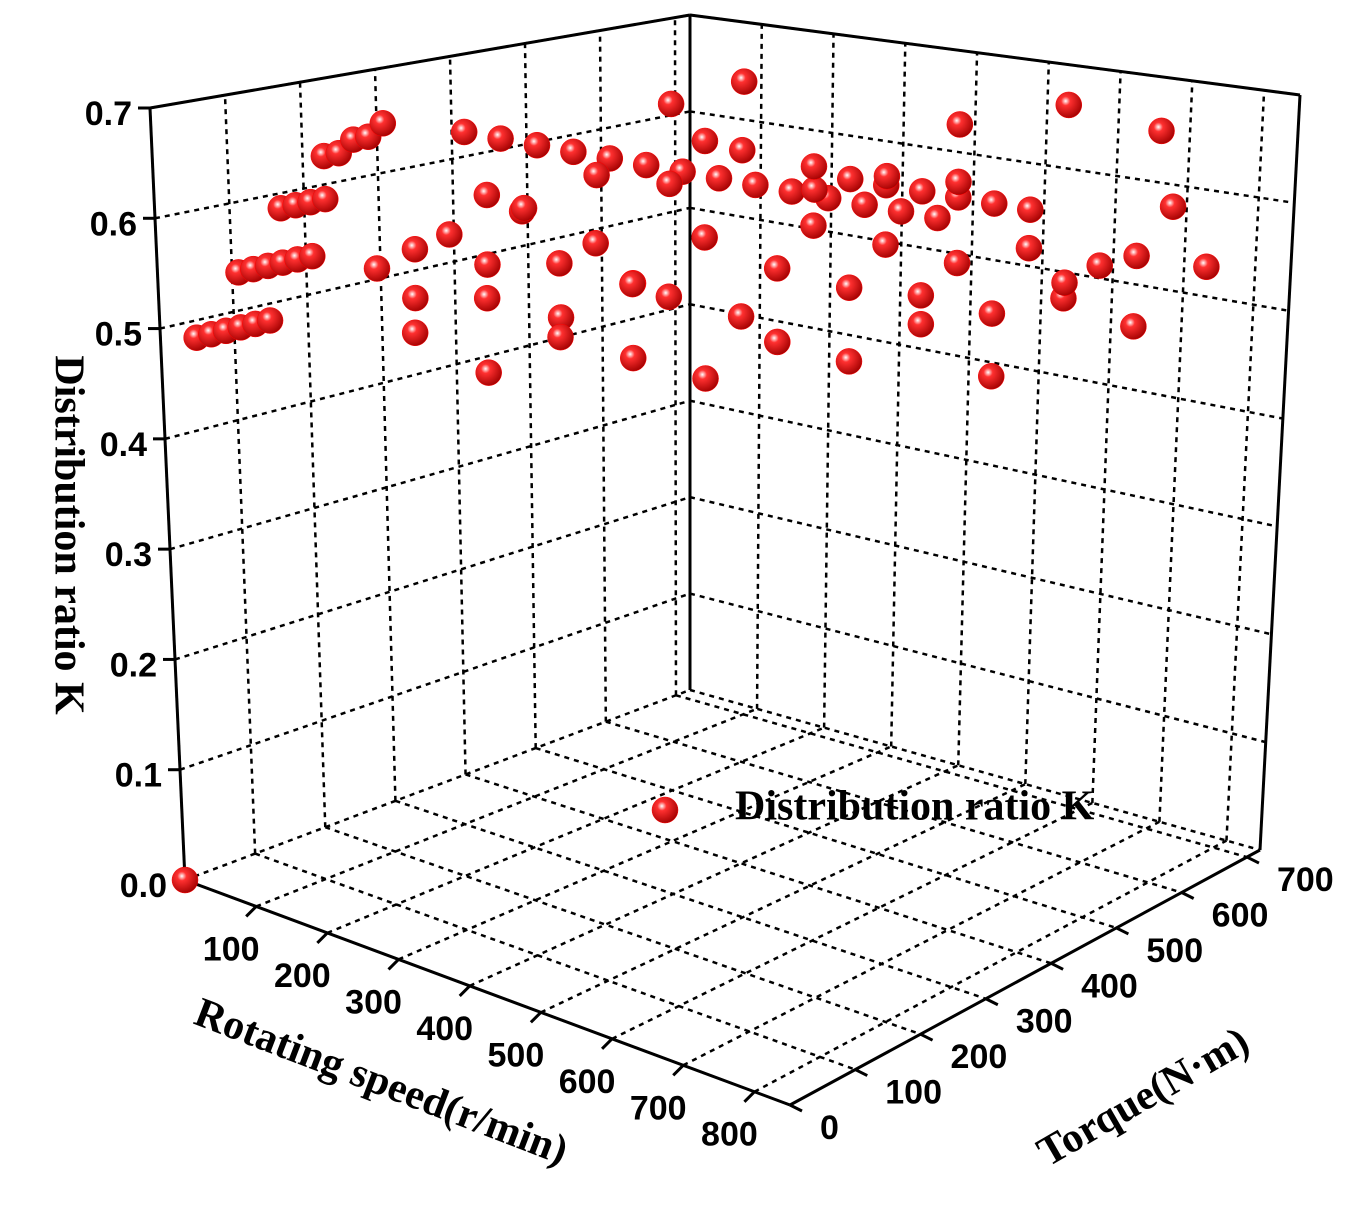  I want to click on x-tick-label: 100, so click(231, 949).